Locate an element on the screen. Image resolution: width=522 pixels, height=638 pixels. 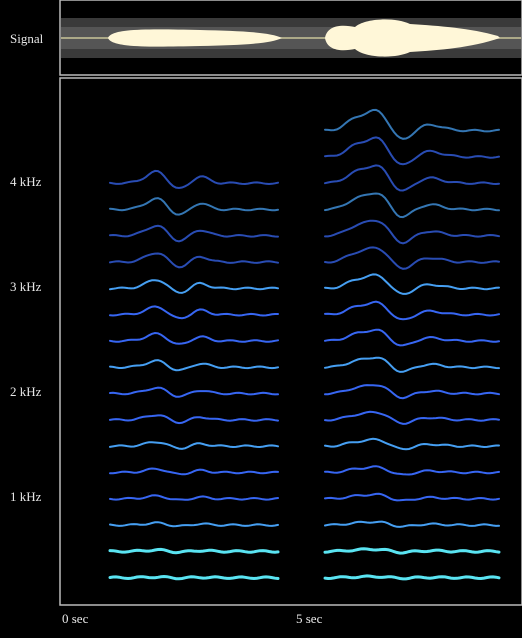
frequency-label: 4 kHz is located at coordinates (26, 181).